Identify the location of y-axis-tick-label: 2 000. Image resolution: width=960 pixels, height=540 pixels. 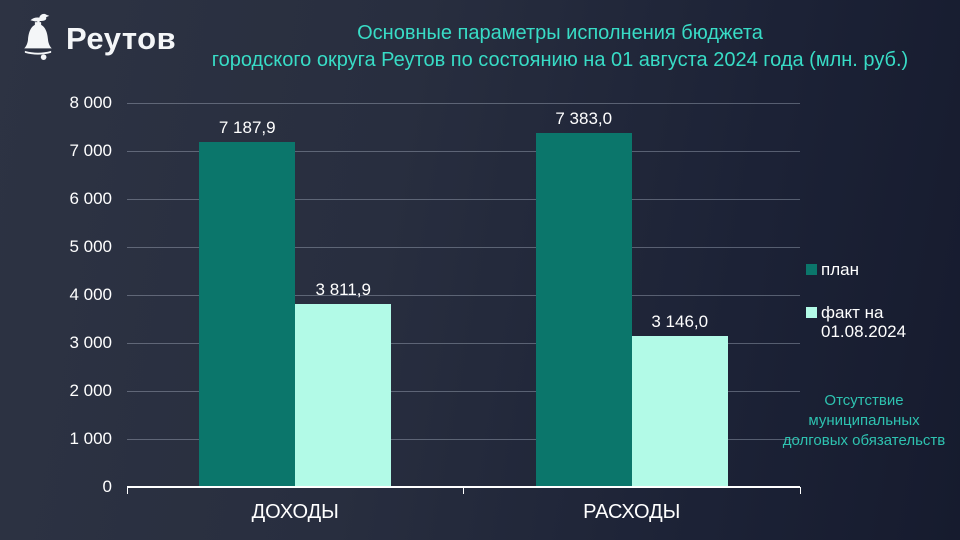
(90, 390).